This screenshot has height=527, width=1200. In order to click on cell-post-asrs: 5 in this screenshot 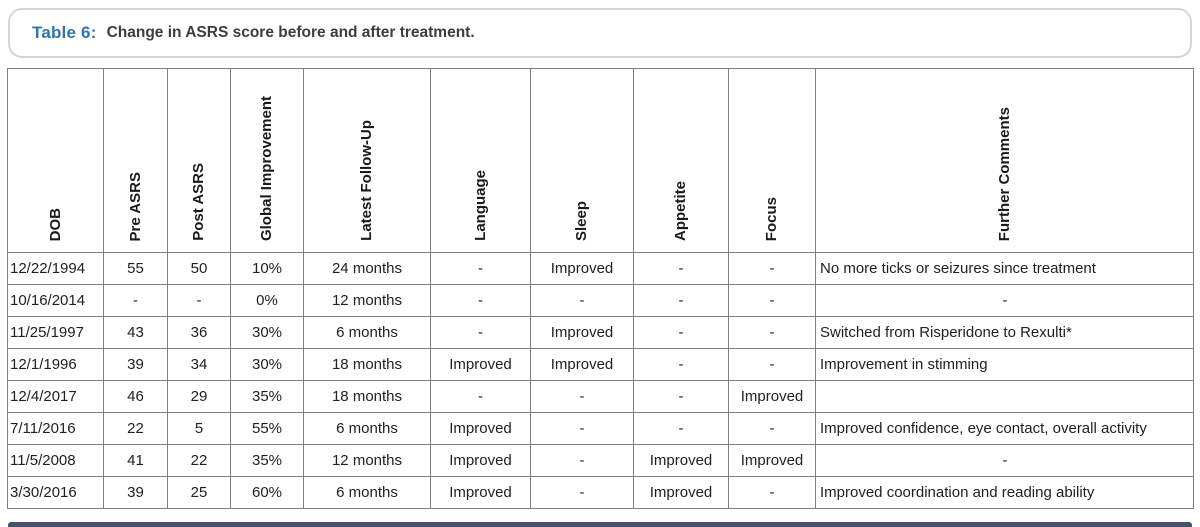, I will do `click(199, 428)`.